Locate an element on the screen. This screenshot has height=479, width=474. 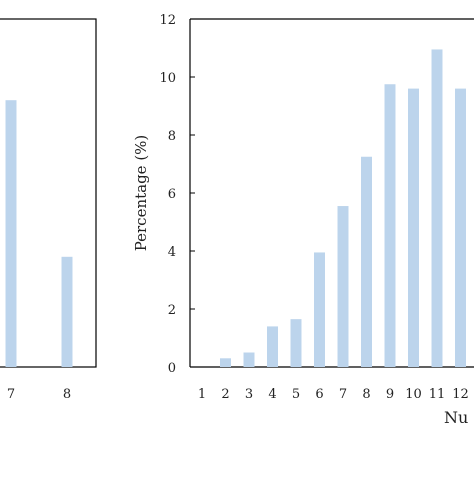
right-x-tick-9: 9 is located at coordinates (390, 394).